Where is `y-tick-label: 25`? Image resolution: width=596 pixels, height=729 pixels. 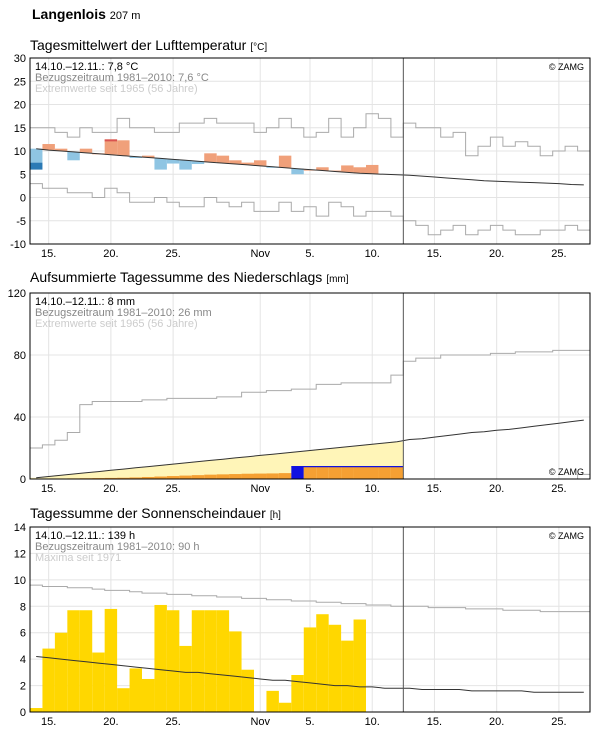
y-tick-label: 25 is located at coordinates (20, 82).